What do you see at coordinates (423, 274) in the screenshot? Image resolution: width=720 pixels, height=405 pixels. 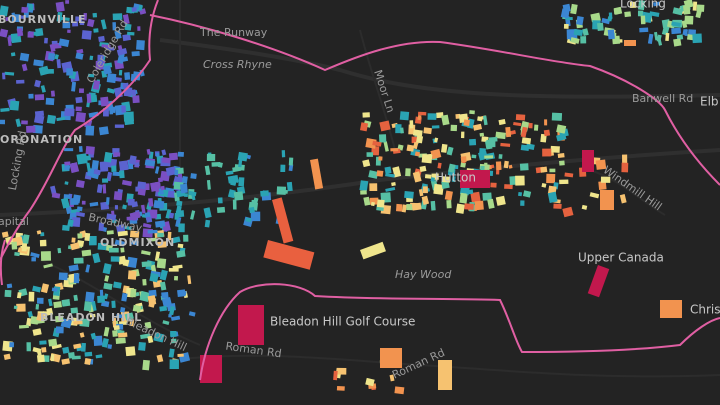 I see `place-label: Hay Wood` at bounding box center [423, 274].